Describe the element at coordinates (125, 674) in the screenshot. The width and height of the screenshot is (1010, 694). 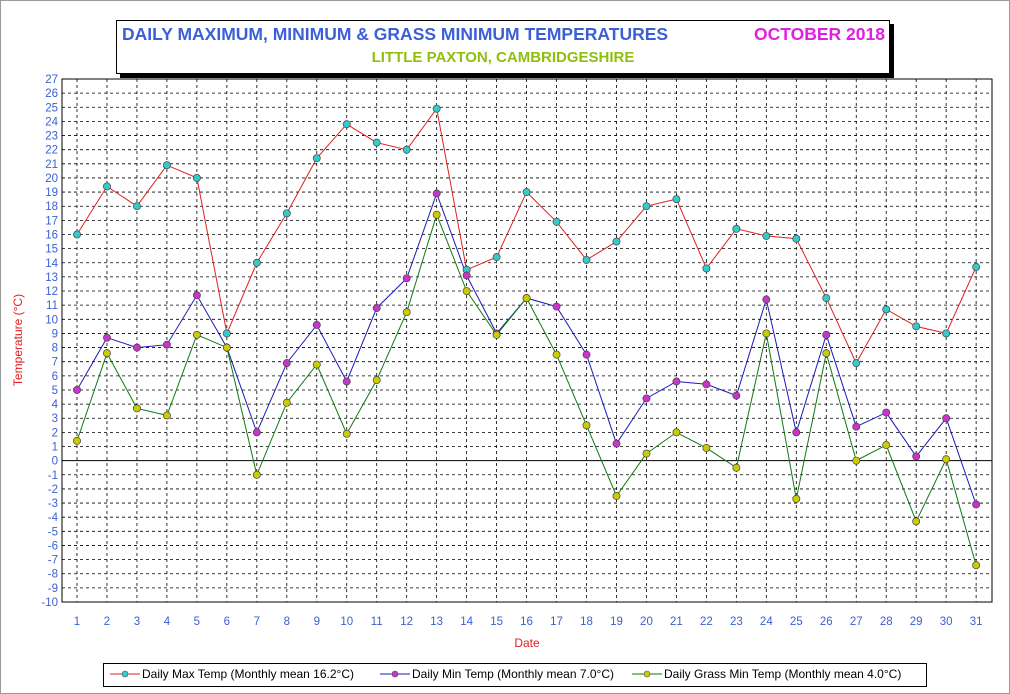
I see `max-line-swatch` at that location.